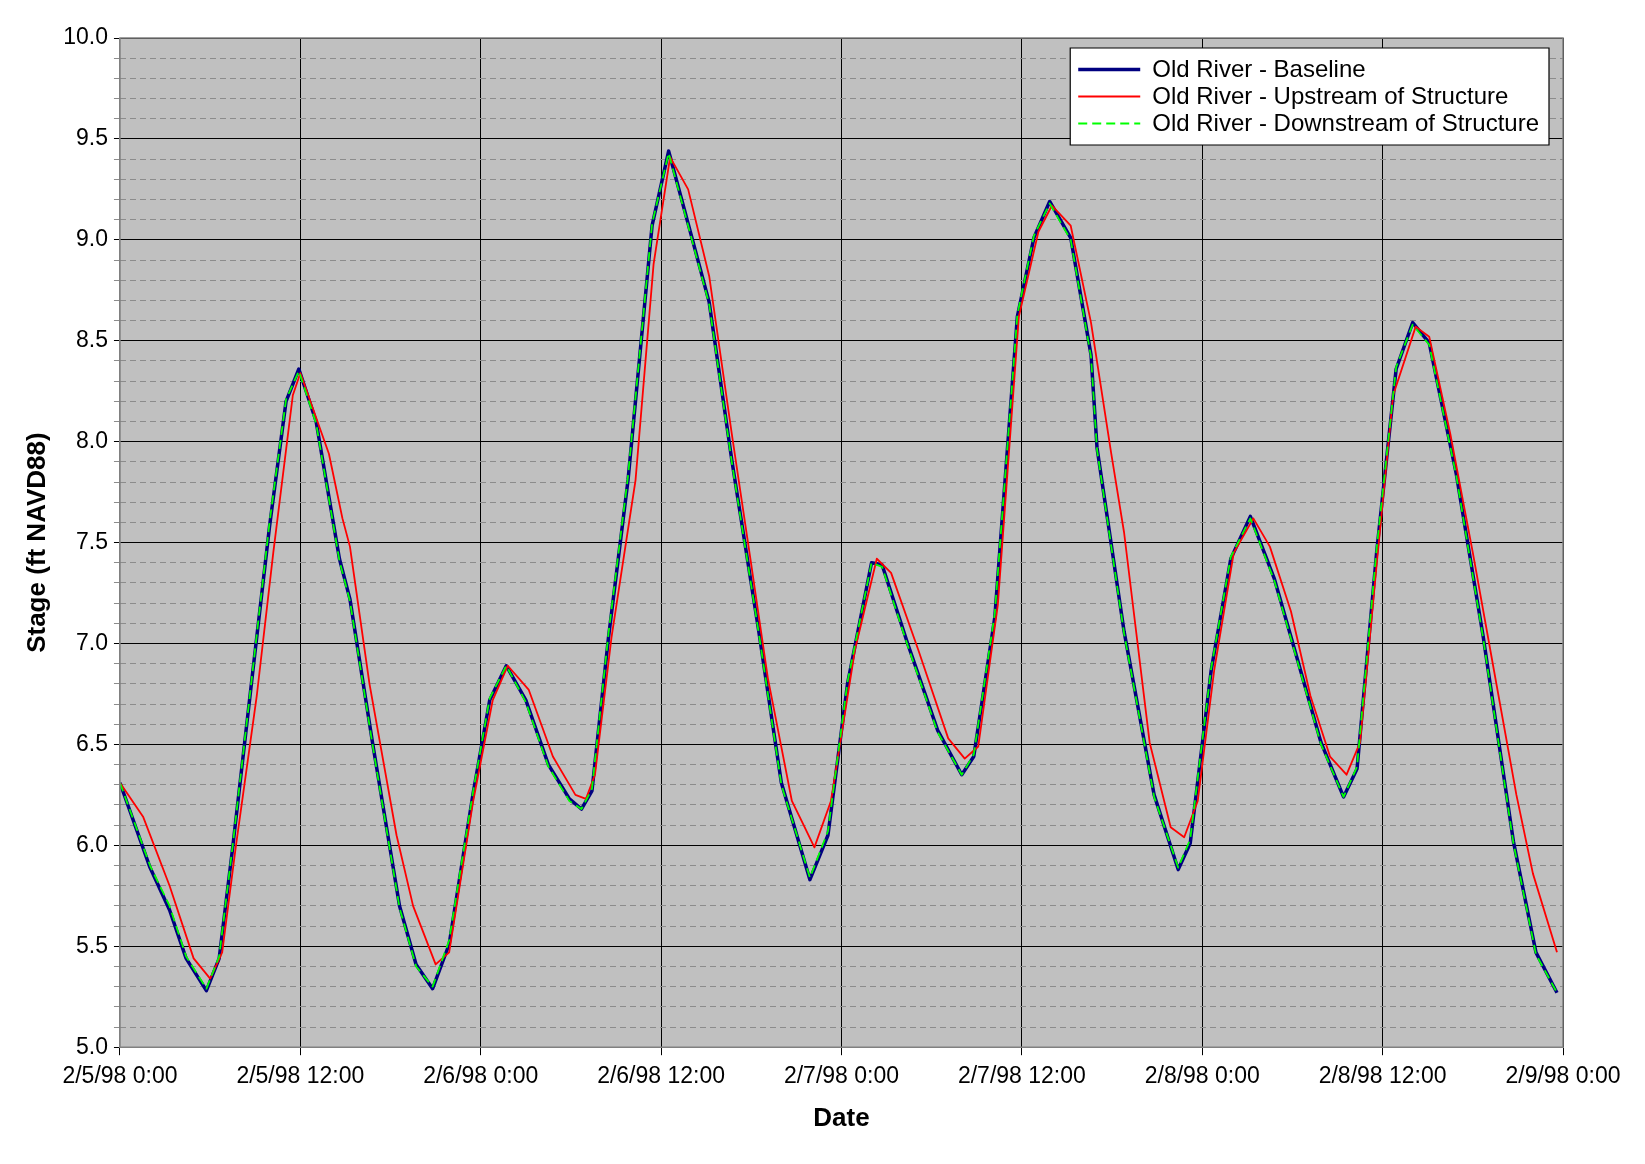 This screenshot has width=1645, height=1164. Describe the element at coordinates (120, 1075) in the screenshot. I see `x-tick-label: 2/5/98 0:00` at that location.